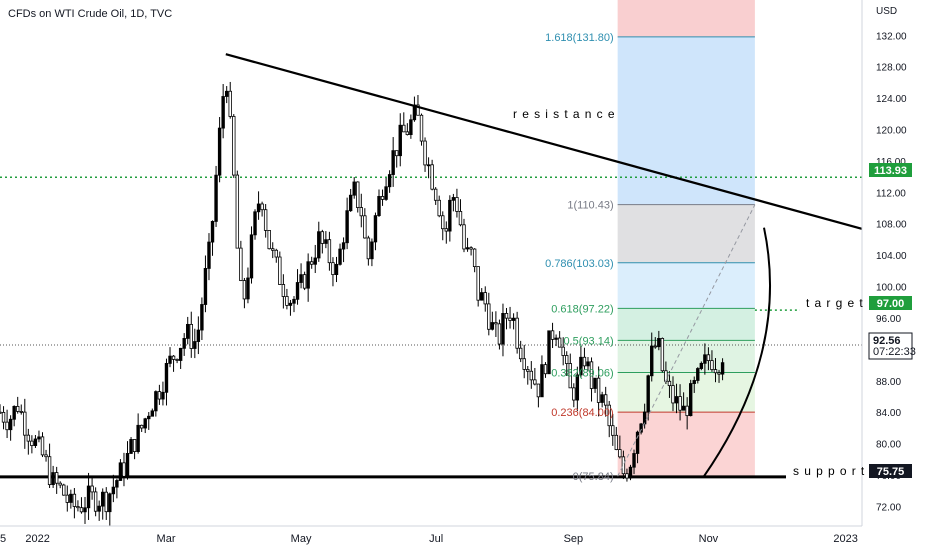 The width and height of the screenshot is (932, 550). I want to click on time-tick-label: 2022, so click(37, 539).